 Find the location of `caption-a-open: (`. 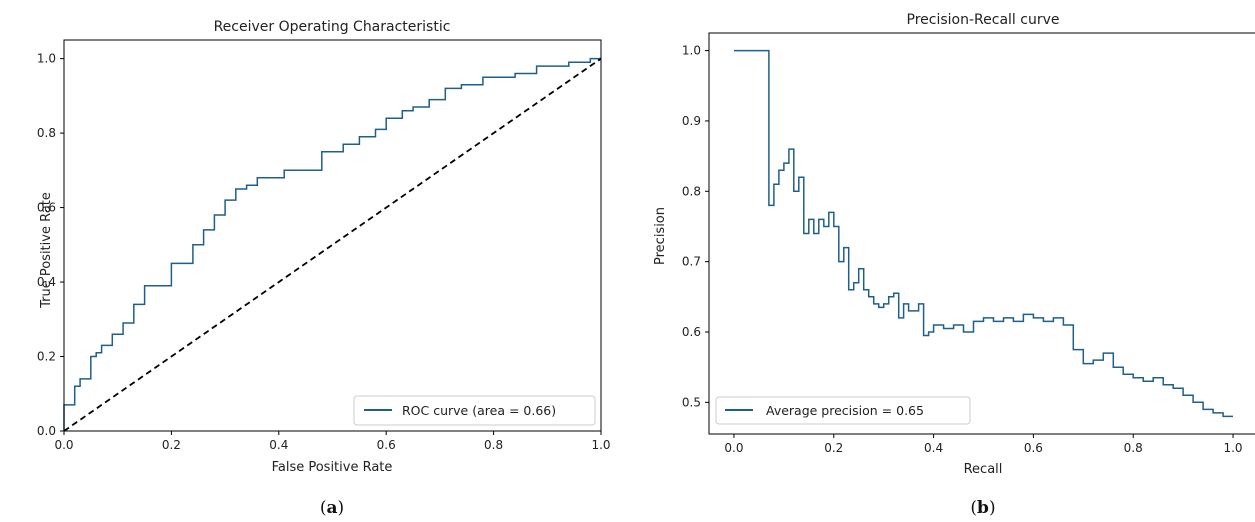

caption-a-open: ( is located at coordinates (323, 508).